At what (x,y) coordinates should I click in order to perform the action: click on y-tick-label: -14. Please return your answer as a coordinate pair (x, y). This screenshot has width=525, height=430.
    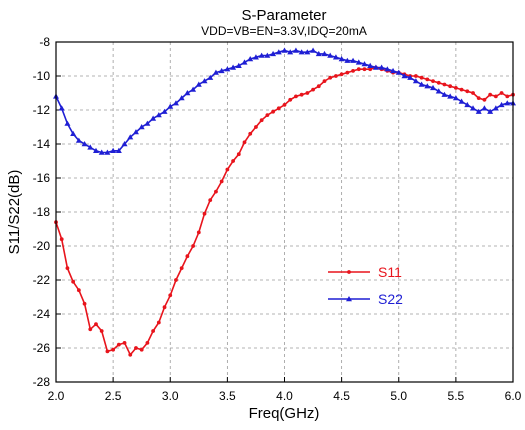
    Looking at the image, I should click on (42, 144).